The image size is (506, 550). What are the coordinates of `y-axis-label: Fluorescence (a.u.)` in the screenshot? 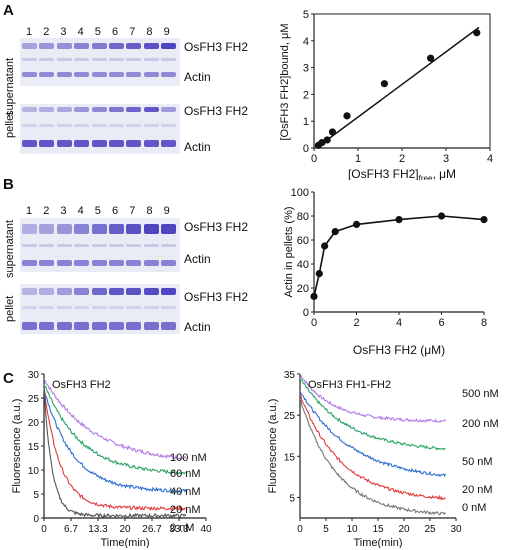 It's located at (273, 446).